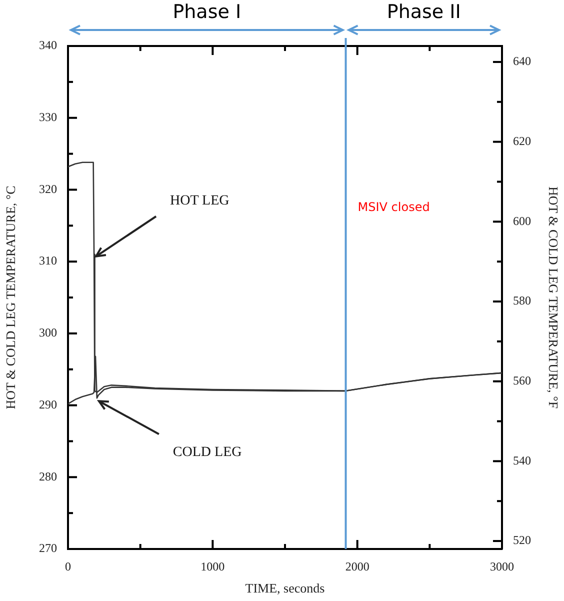 This screenshot has height=601, width=564. What do you see at coordinates (212, 566) in the screenshot?
I see `x-tick-label: 1000` at bounding box center [212, 566].